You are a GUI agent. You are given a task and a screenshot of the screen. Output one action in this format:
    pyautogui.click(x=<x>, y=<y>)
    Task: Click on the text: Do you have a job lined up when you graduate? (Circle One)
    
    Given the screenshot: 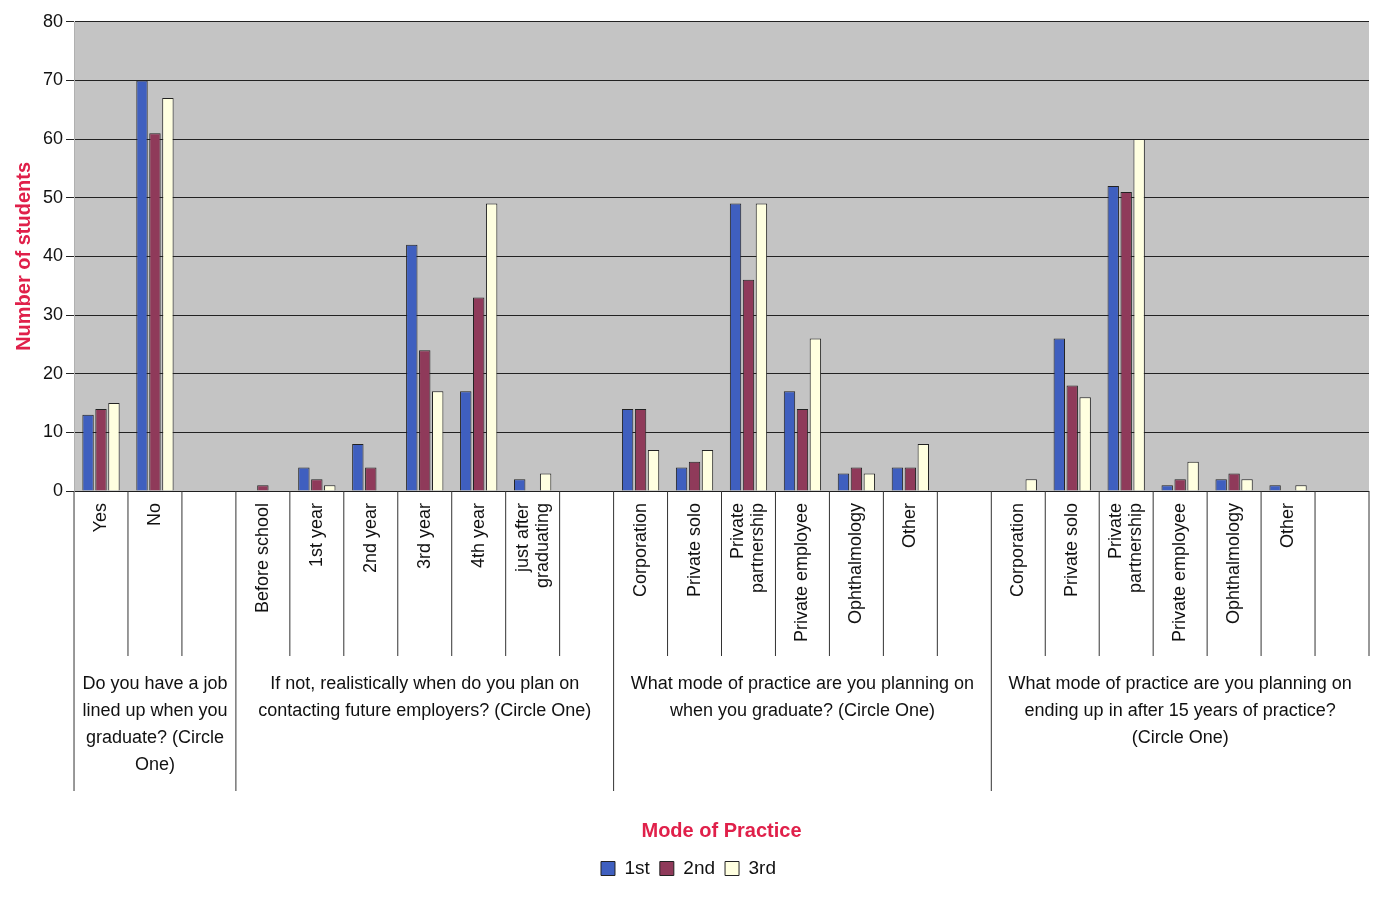 What is the action you would take?
    pyautogui.click(x=155, y=723)
    